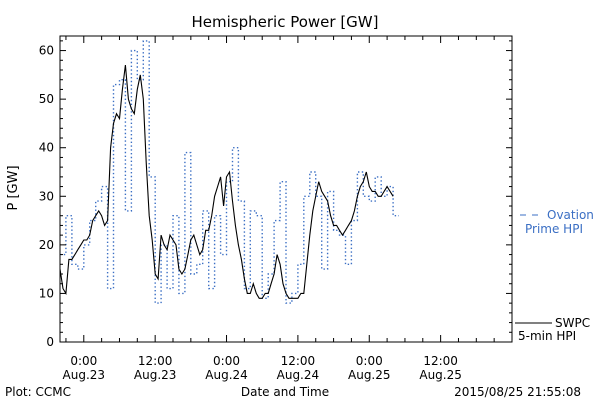 The width and height of the screenshot is (600, 400). Describe the element at coordinates (547, 336) in the screenshot. I see `legend-swpc-label: 5-min HPI` at that location.